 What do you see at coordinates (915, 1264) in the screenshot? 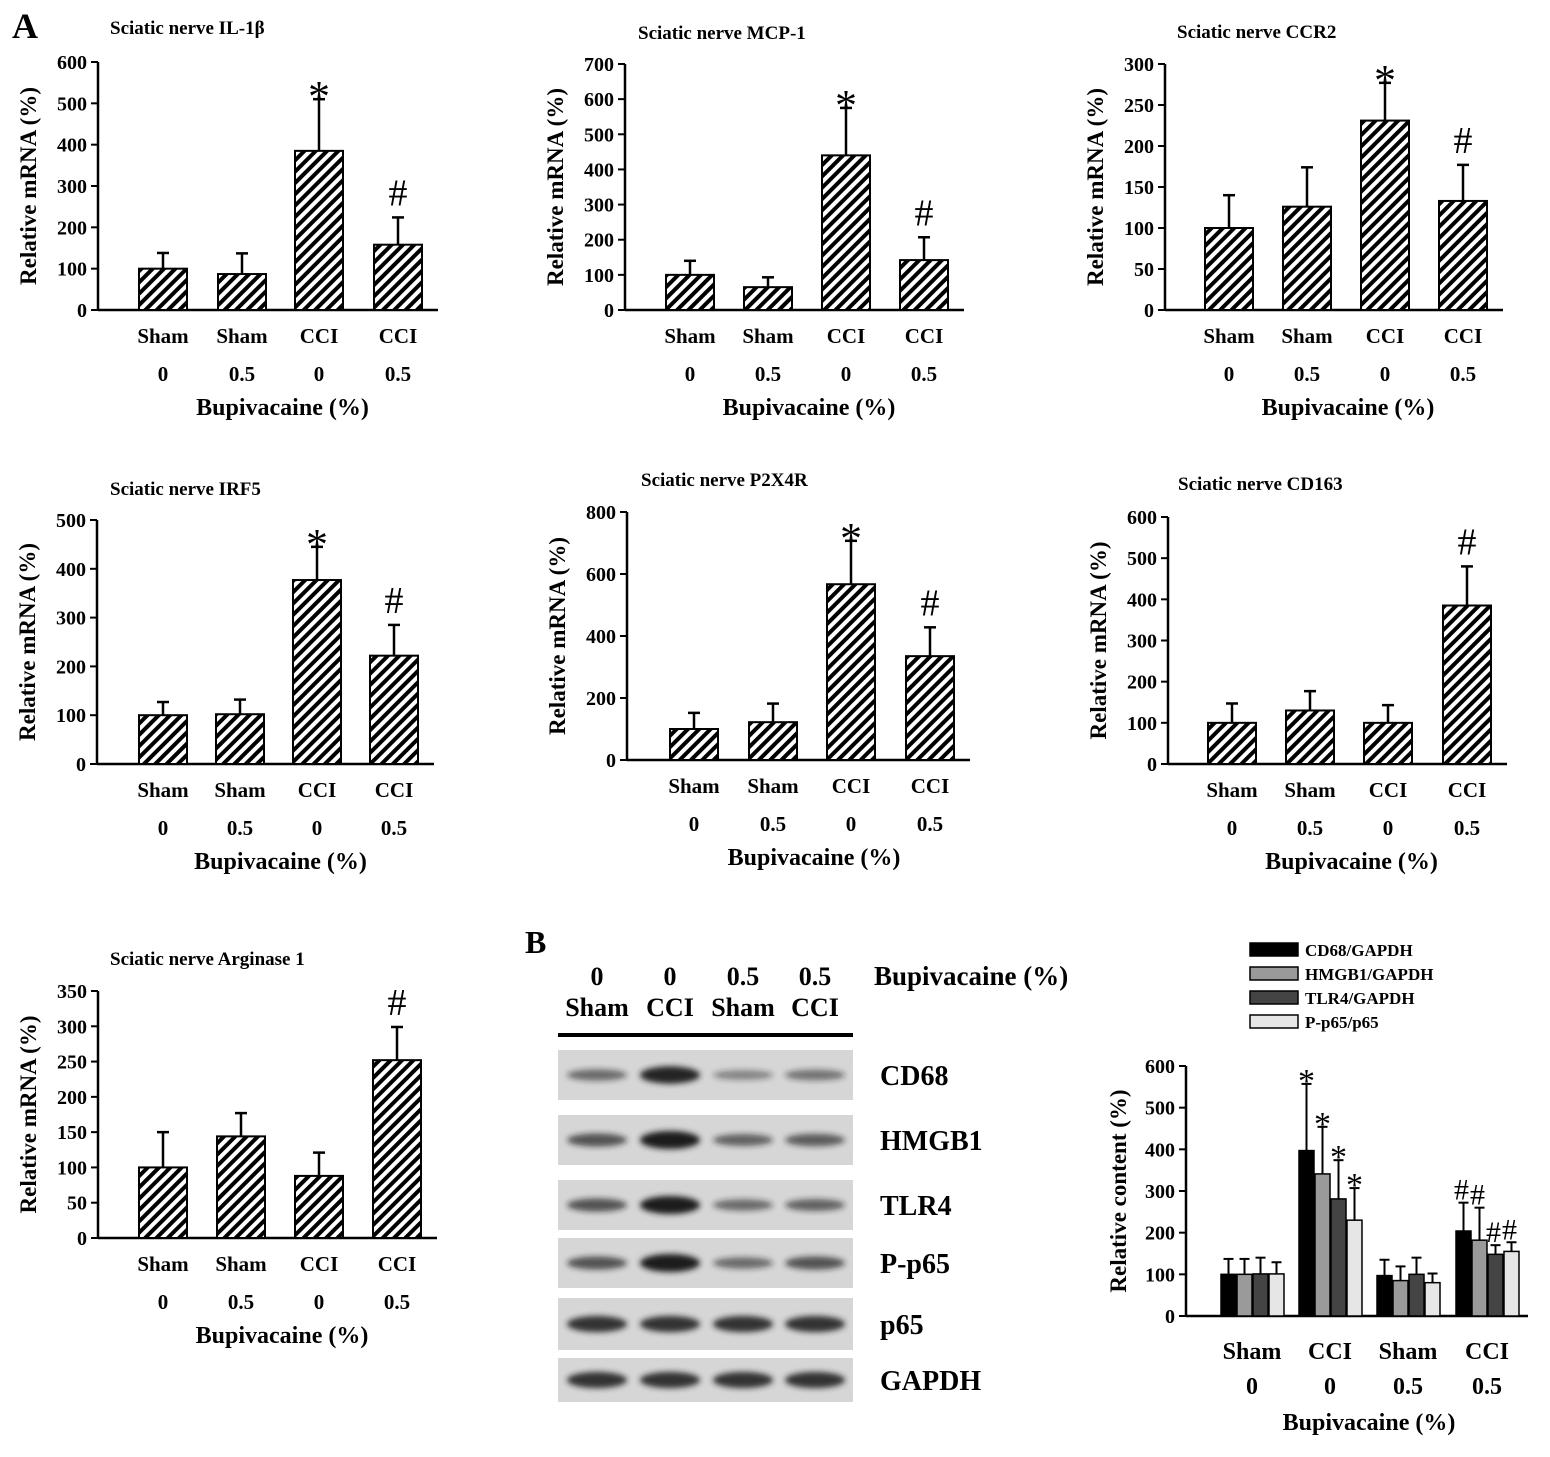
I see `blot-row-label: P-p65` at bounding box center [915, 1264].